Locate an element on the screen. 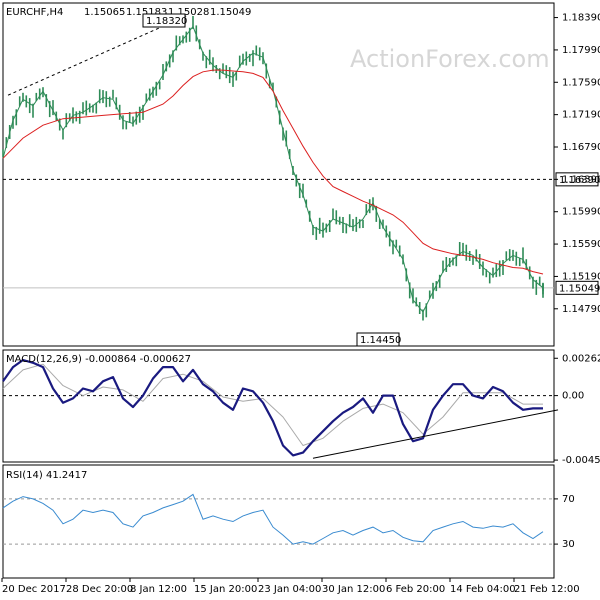 This screenshot has width=600, height=600. price-y-tick-label: 1.15590 is located at coordinates (581, 244).